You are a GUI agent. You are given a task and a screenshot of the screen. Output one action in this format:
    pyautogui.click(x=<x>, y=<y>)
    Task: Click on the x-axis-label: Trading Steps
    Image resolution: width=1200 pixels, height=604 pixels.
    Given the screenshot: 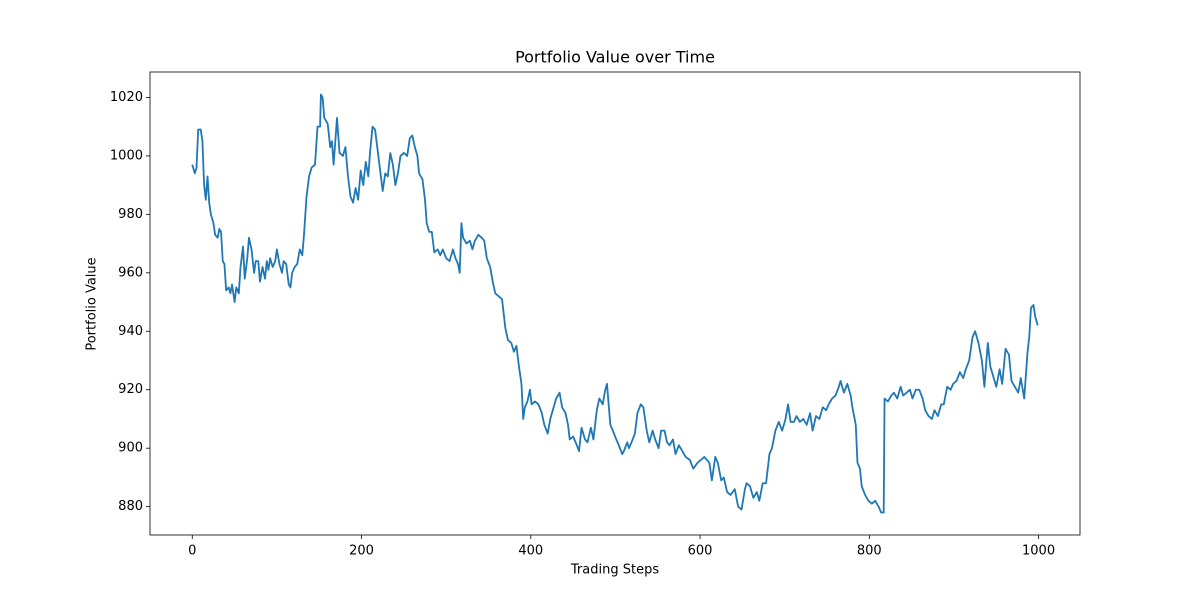 What is the action you would take?
    pyautogui.click(x=614, y=570)
    